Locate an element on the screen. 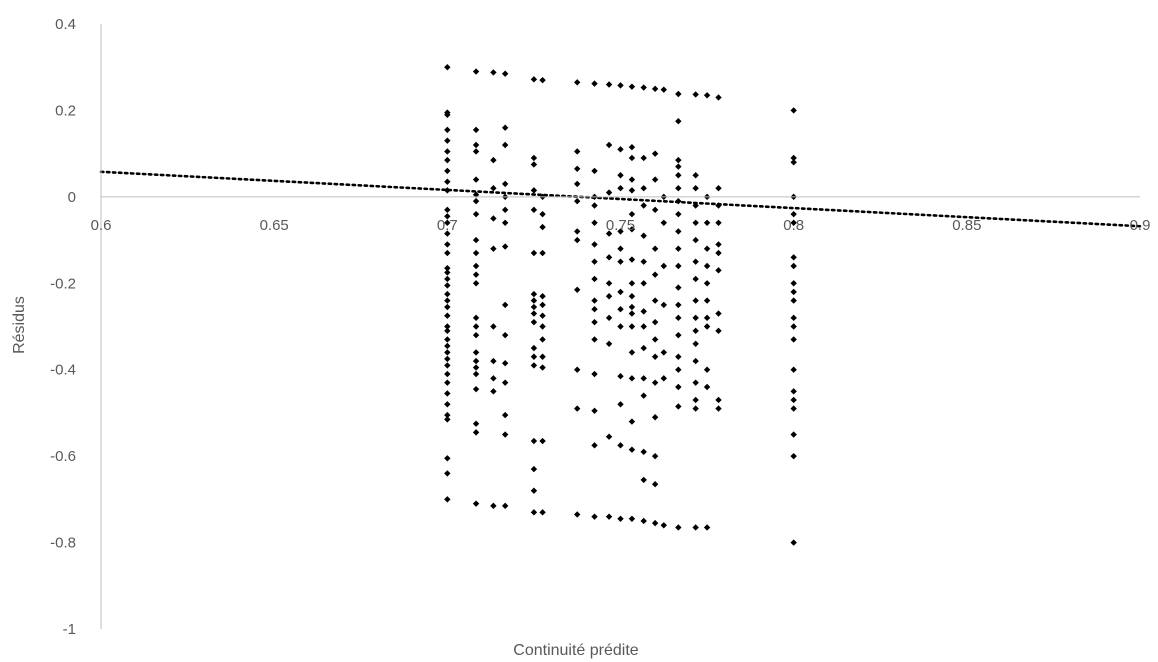 The width and height of the screenshot is (1158, 662). y-tick-label: -0.8 is located at coordinates (63, 543).